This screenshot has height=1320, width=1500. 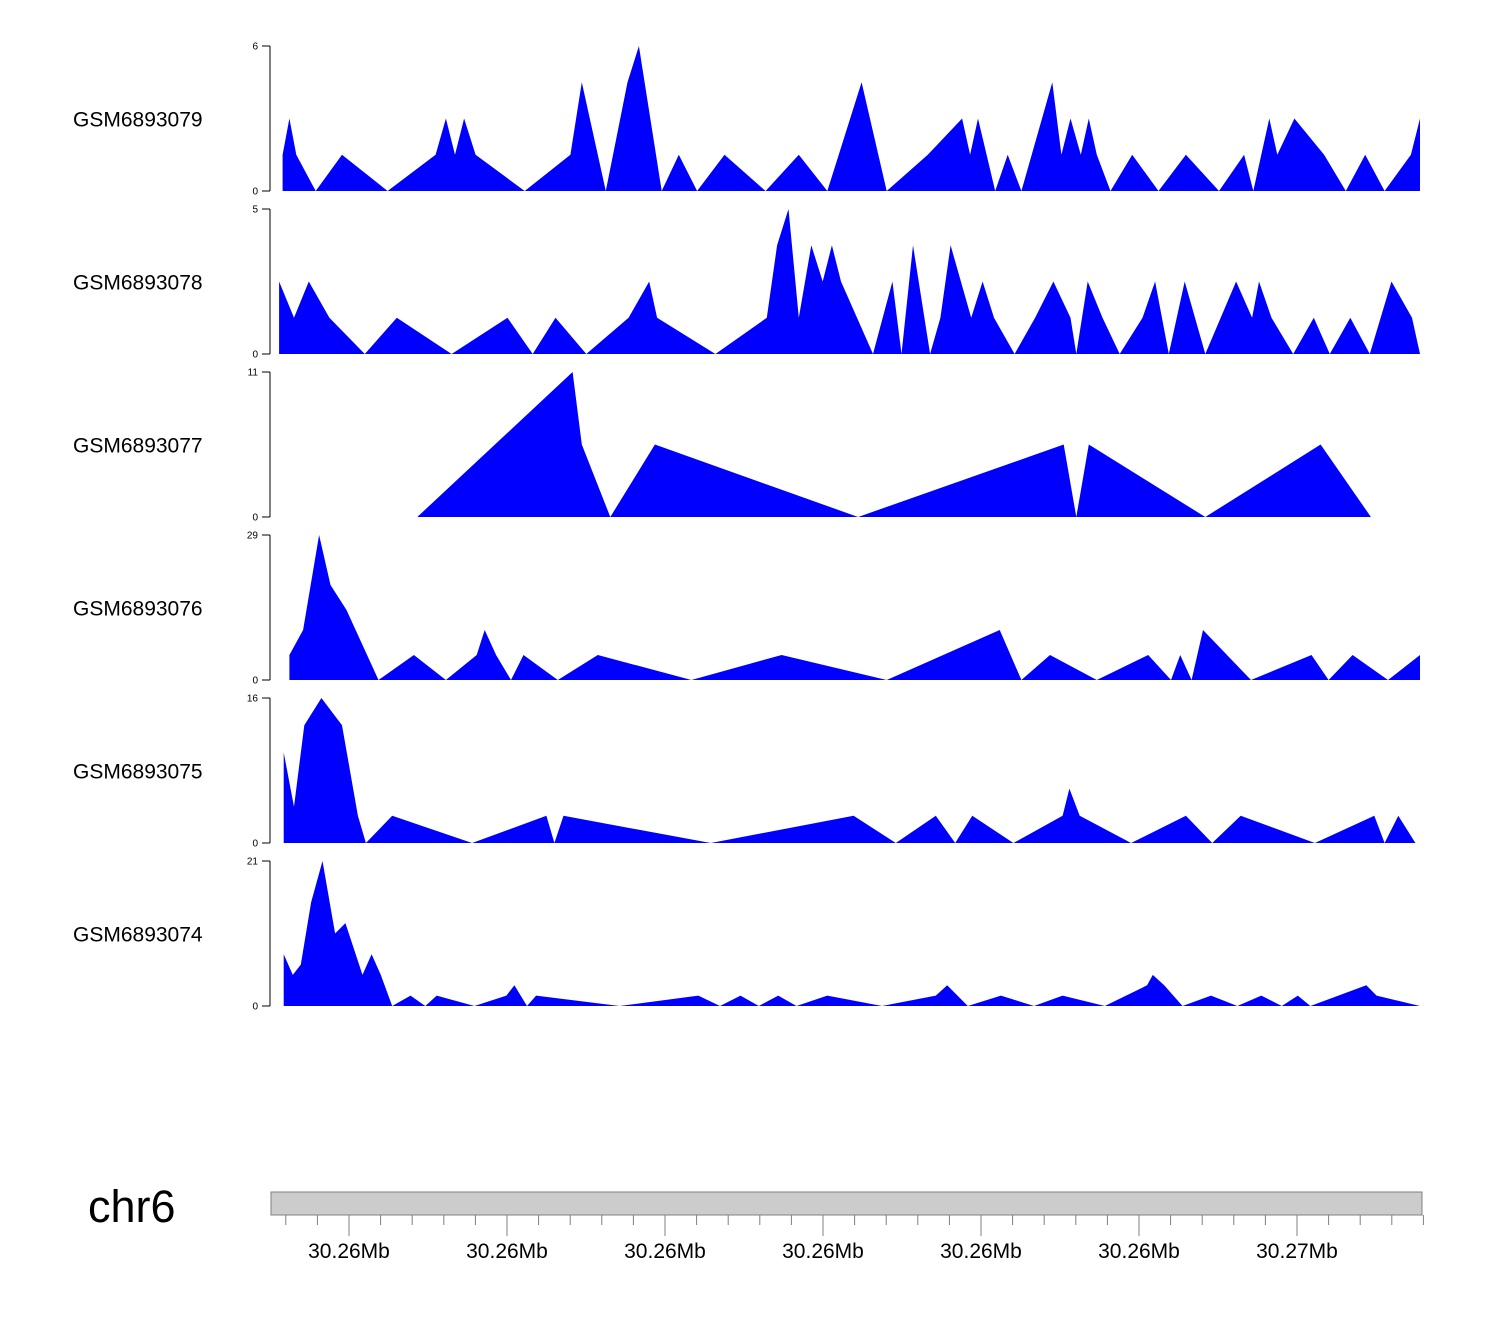 What do you see at coordinates (255, 210) in the screenshot?
I see `y-tick-label: 5` at bounding box center [255, 210].